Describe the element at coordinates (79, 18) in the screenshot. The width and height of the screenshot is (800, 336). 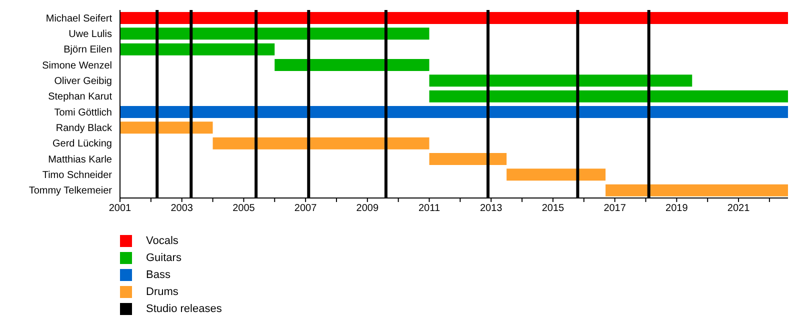
I see `y-tick-label: Michael Seifert` at that location.